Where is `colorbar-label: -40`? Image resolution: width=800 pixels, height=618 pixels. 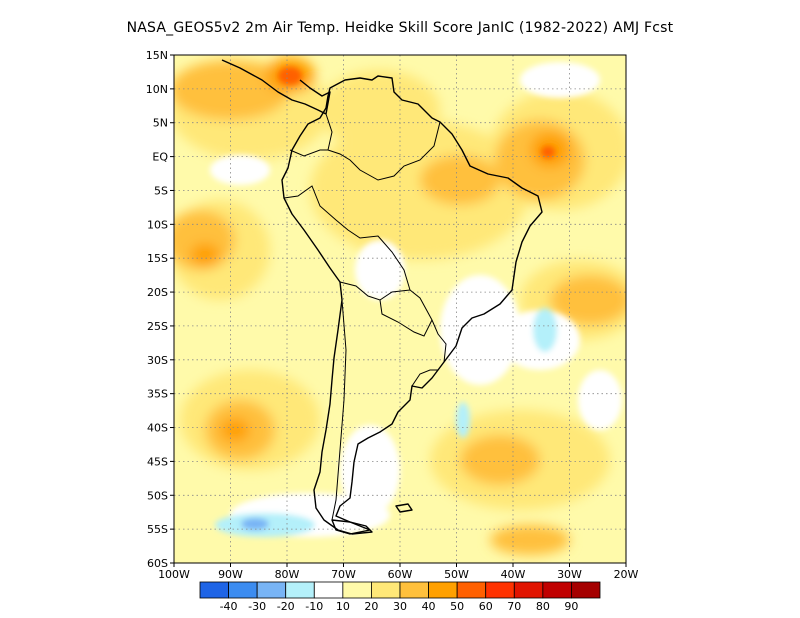
colorbar-label: -40 is located at coordinates (229, 606).